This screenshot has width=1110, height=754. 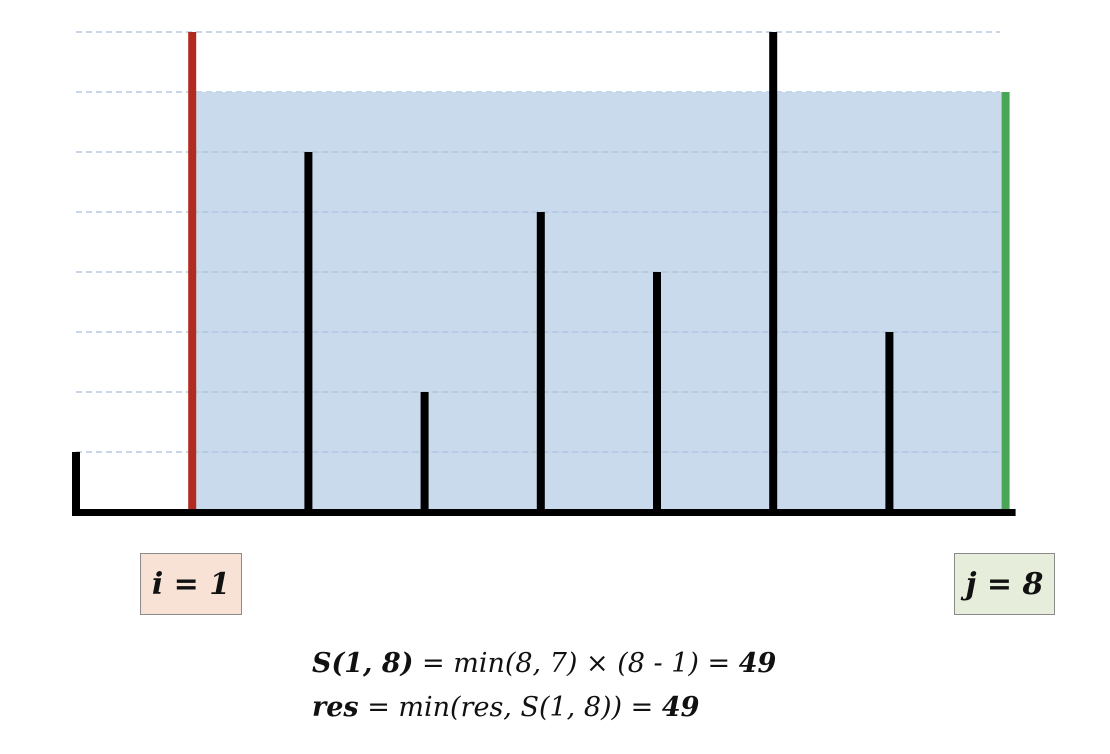 I want to click on bar-pointer-j, so click(x=1005, y=302).